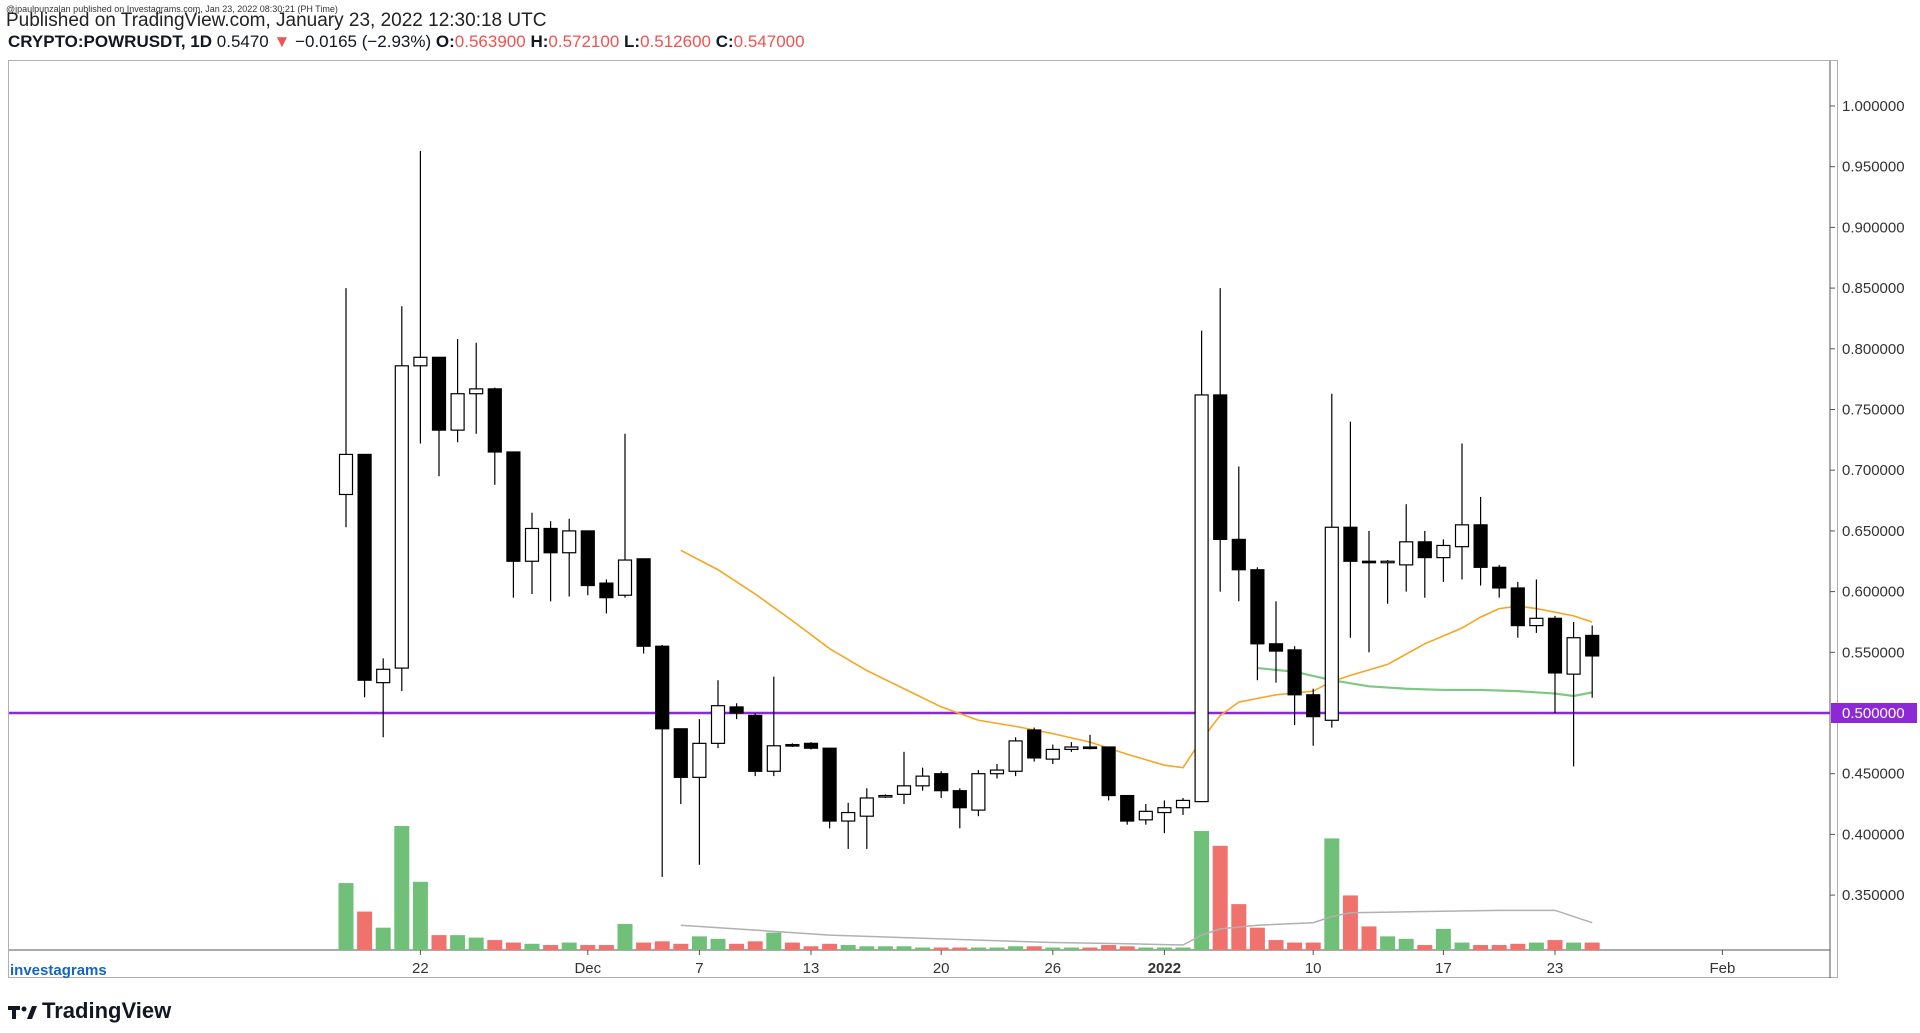 The width and height of the screenshot is (1920, 1033). What do you see at coordinates (58, 970) in the screenshot?
I see `investagrams-logo: investagrams` at bounding box center [58, 970].